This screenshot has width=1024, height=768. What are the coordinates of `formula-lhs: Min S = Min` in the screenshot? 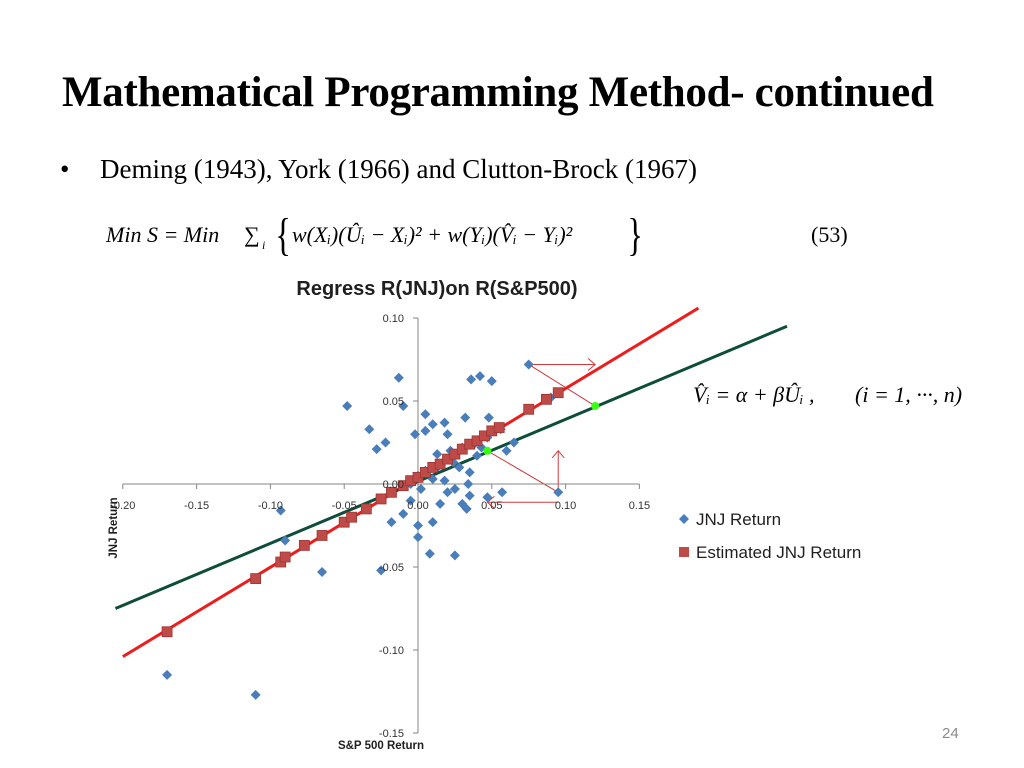 It's located at (163, 234).